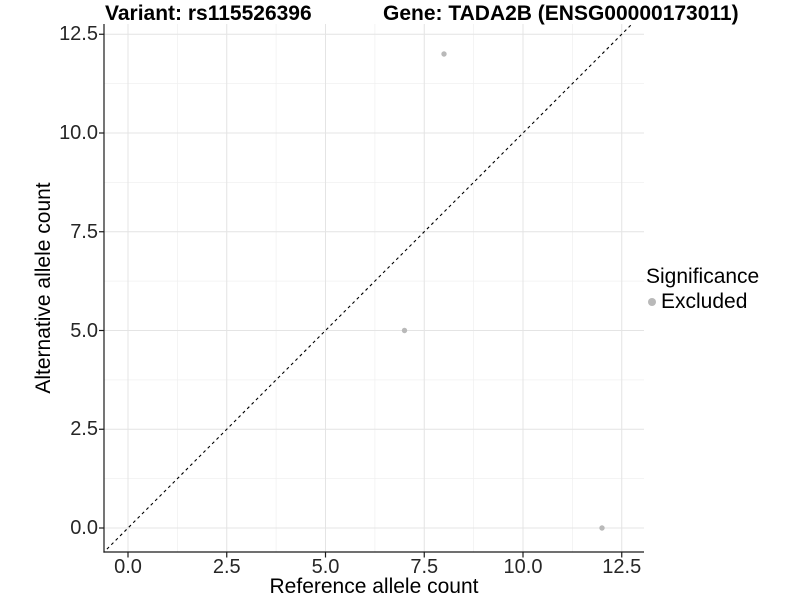  What do you see at coordinates (43, 288) in the screenshot?
I see `y-axis-title: Alternative allele count` at bounding box center [43, 288].